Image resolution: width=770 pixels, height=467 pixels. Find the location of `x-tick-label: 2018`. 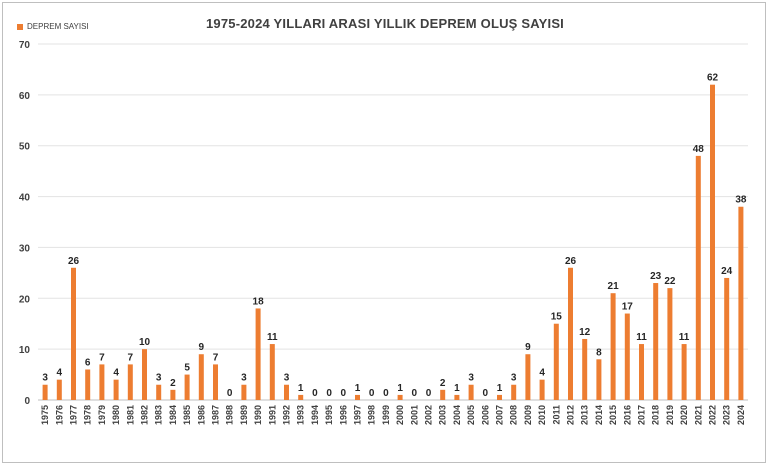

x-tick-label: 2018 is located at coordinates (656, 415).